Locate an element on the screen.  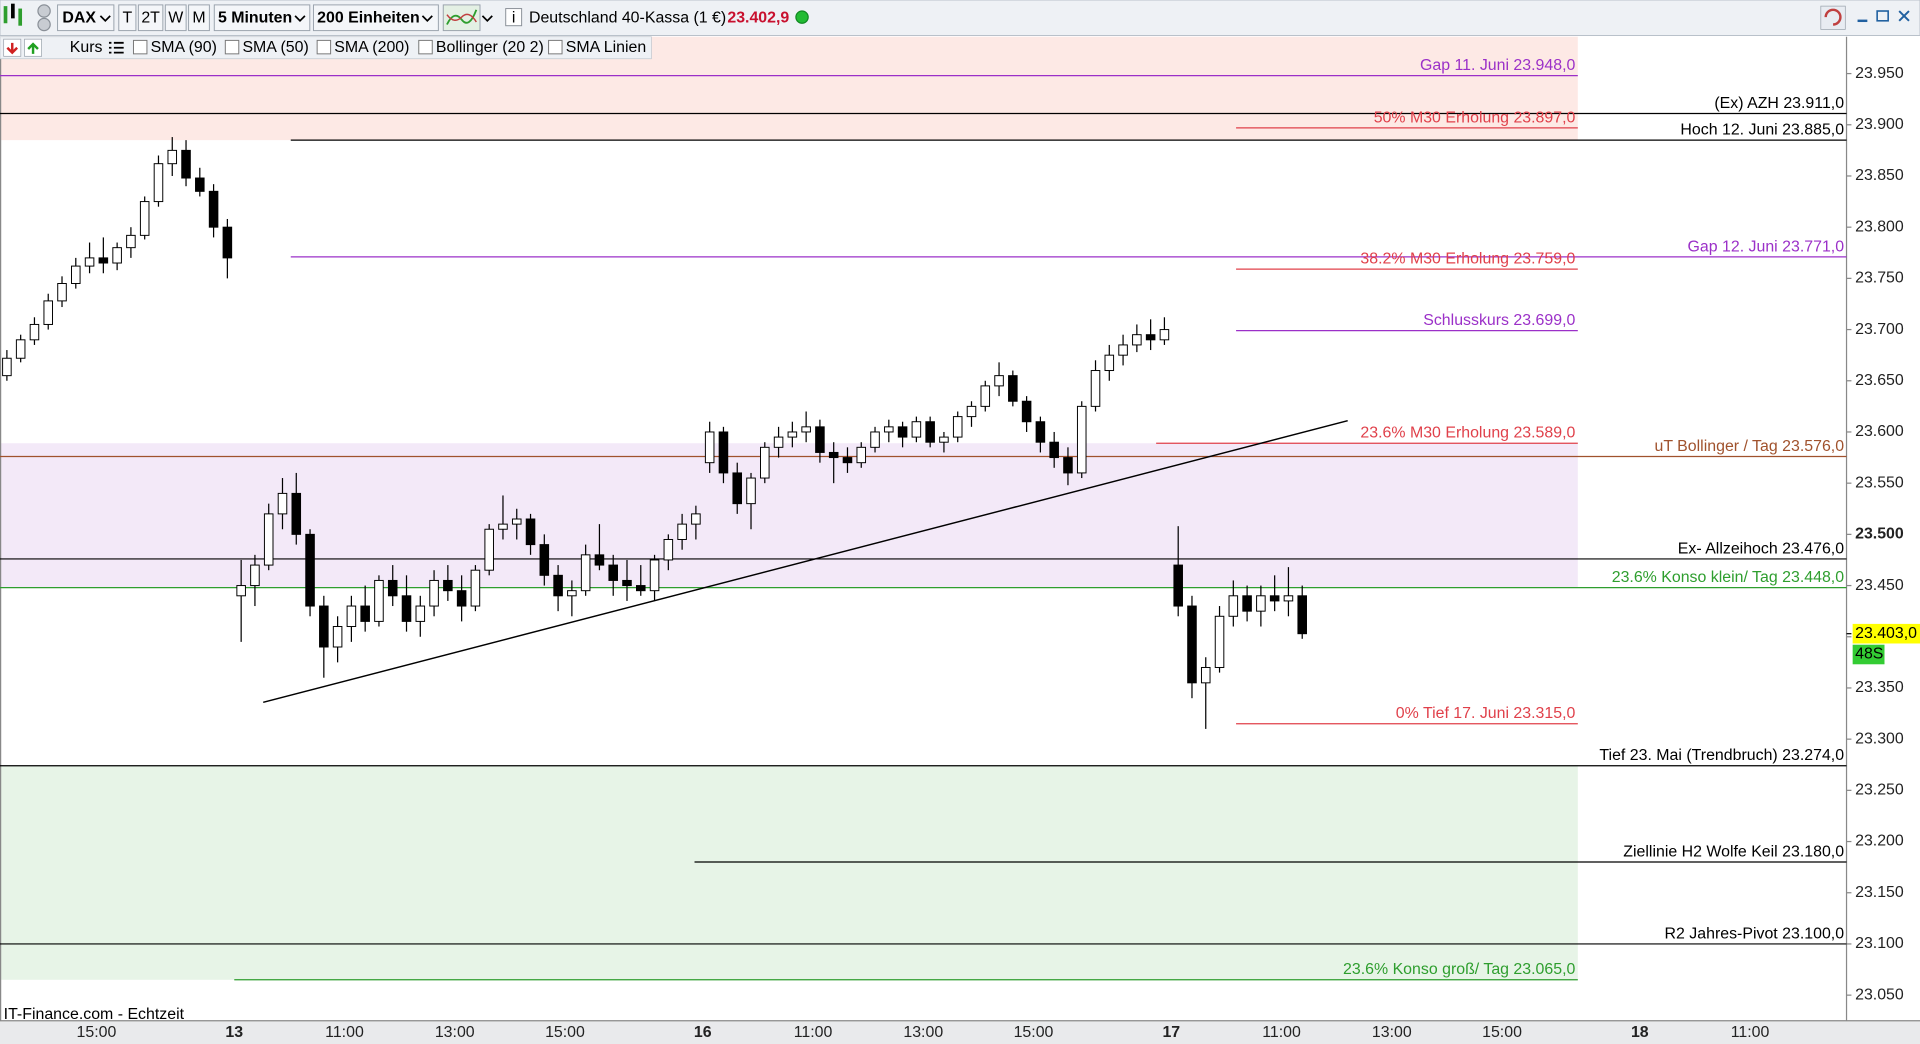
symbol-dropdown is located at coordinates (86, 18).